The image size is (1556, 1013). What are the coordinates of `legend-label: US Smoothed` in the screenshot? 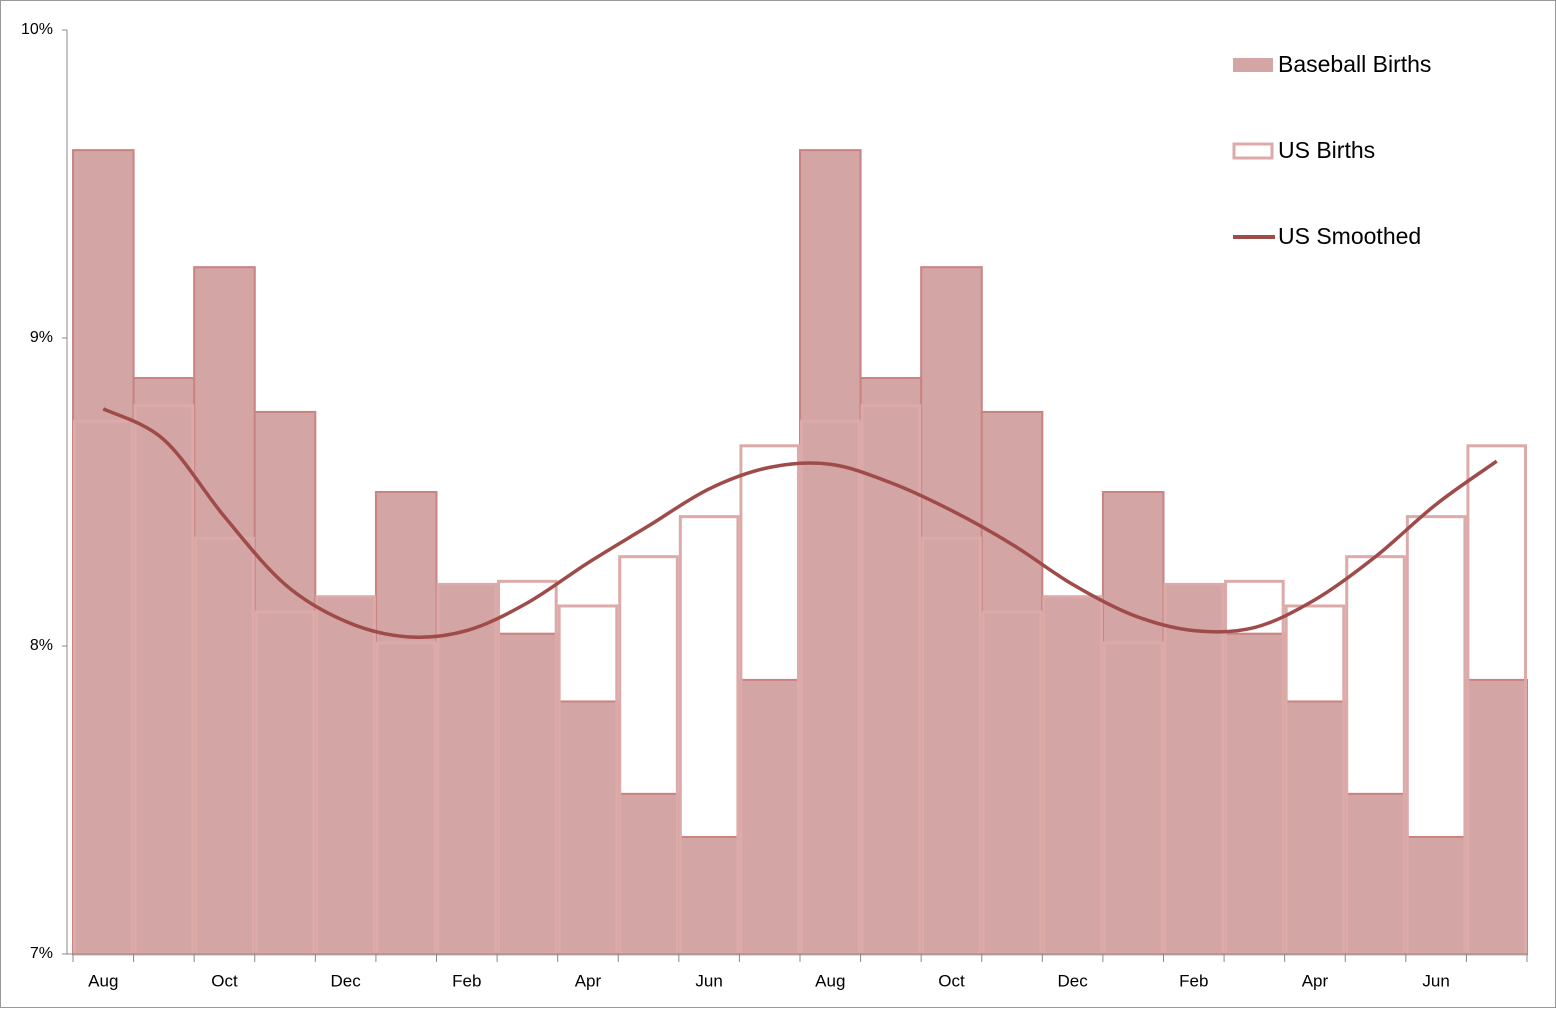 It's located at (1349, 236).